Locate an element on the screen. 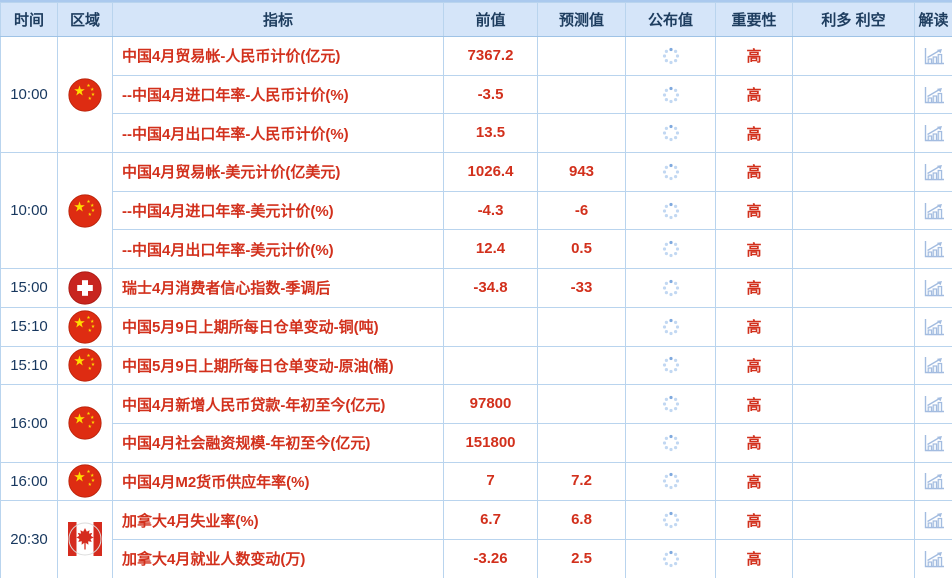  table-row: 中国4月社会融资规模-年初至今(亿元) 151800 高 is located at coordinates (476, 442).